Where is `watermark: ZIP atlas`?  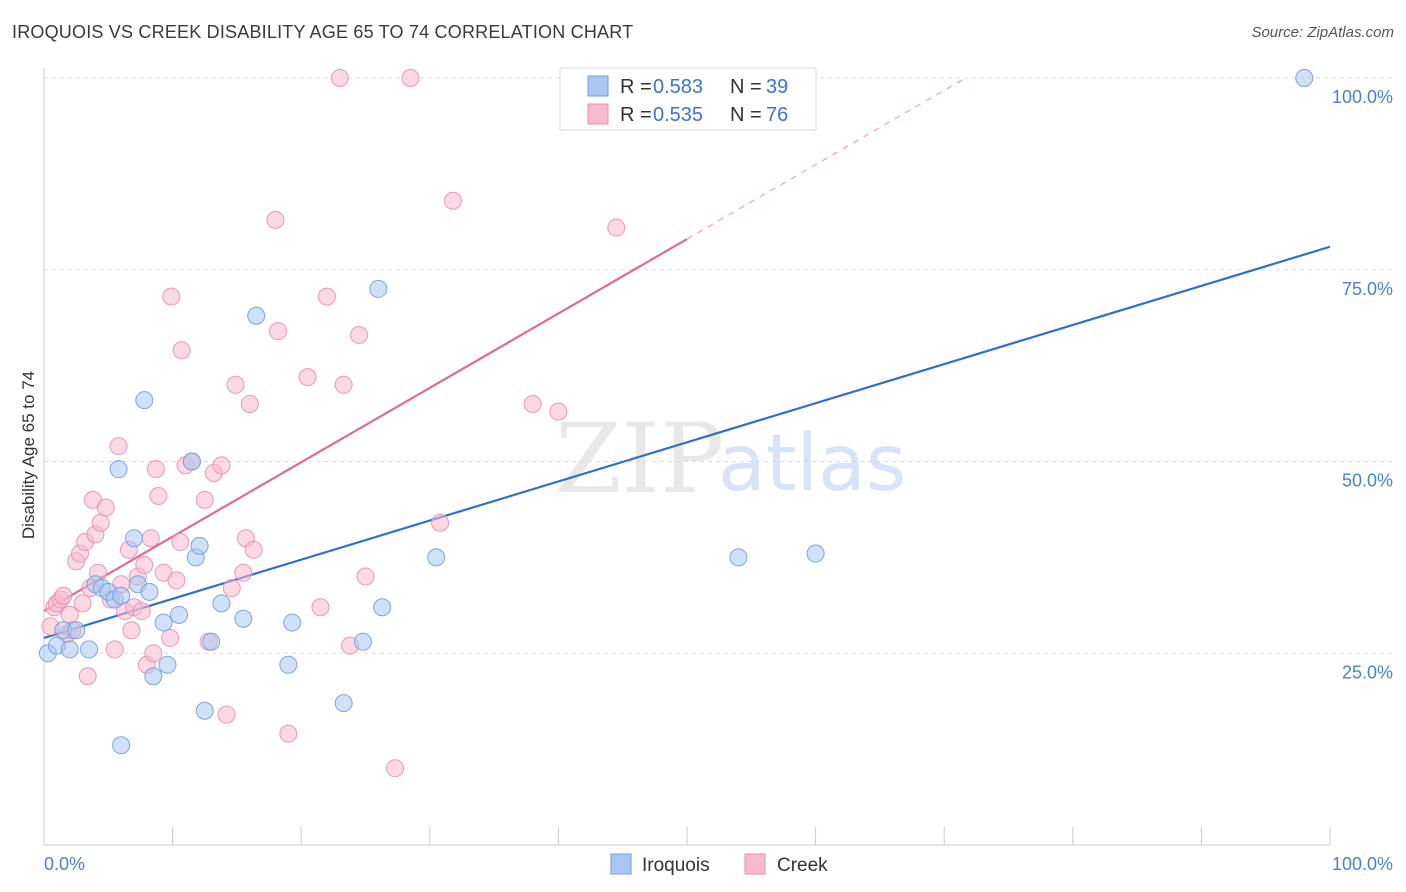
watermark: ZIP atlas is located at coordinates (731, 459).